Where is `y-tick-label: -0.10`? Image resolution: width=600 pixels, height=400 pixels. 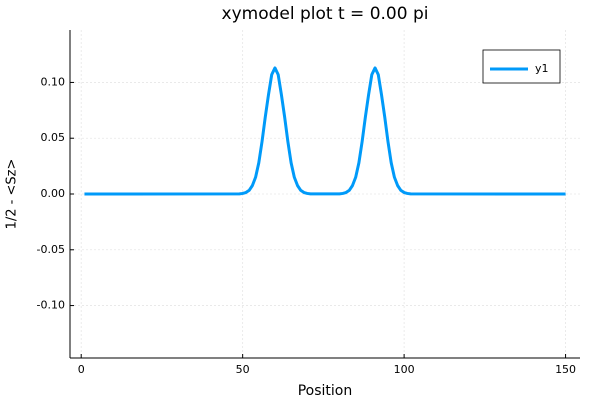 y-tick-label: -0.10 is located at coordinates (51, 305).